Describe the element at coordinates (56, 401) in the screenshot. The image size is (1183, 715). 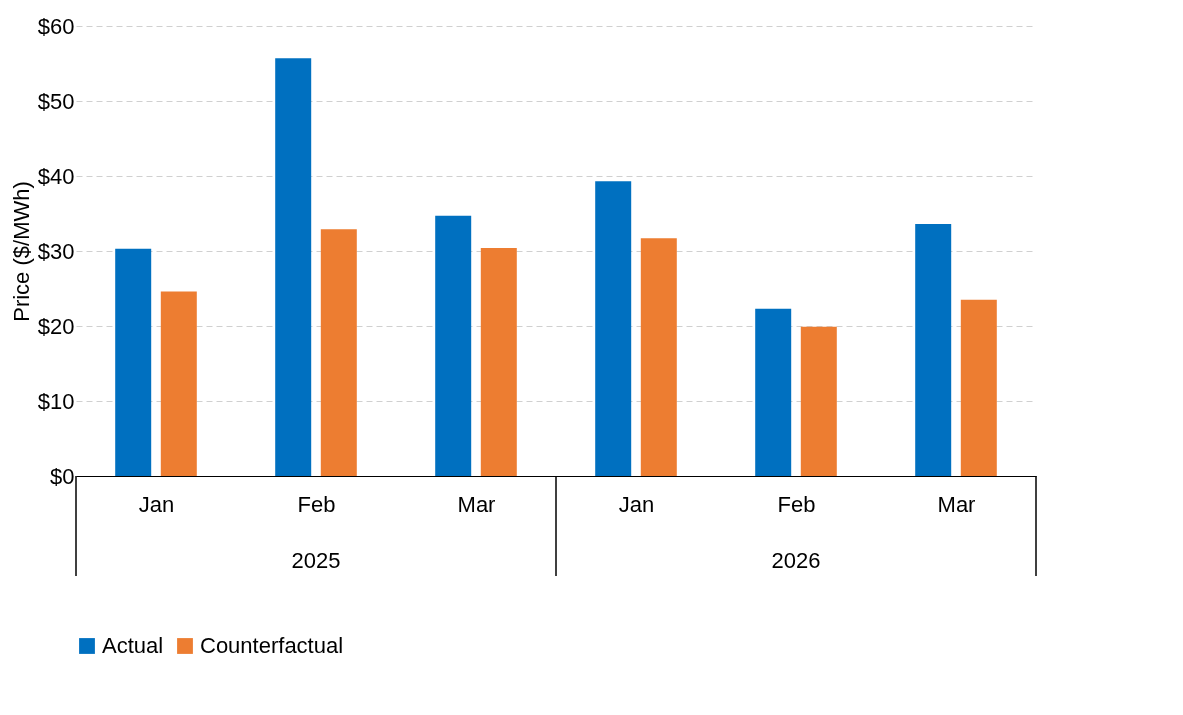
I see `y-tick-label: $10` at that location.